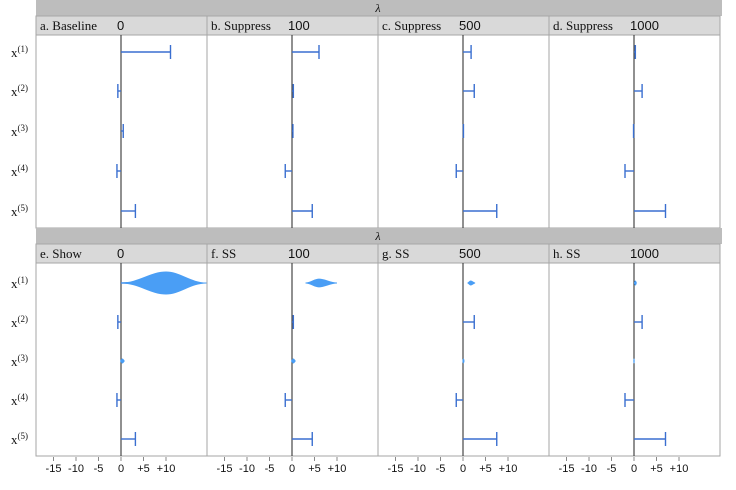 The height and width of the screenshot is (490, 736). I want to click on lambda-strip-label-row2: λ, so click(377, 236).